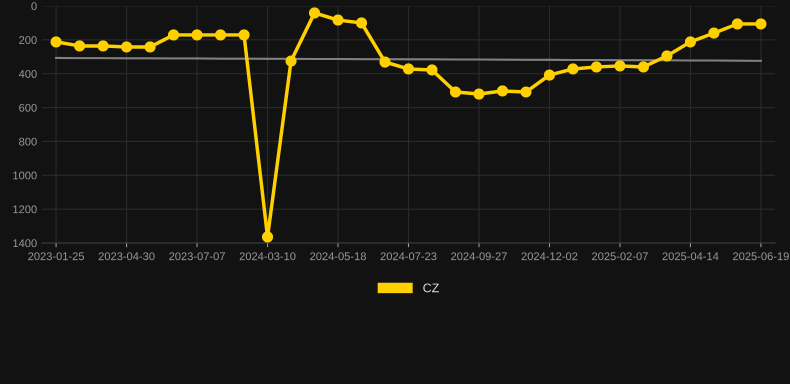  What do you see at coordinates (197, 256) in the screenshot?
I see `x-tick-label: 2023-07-07` at bounding box center [197, 256].